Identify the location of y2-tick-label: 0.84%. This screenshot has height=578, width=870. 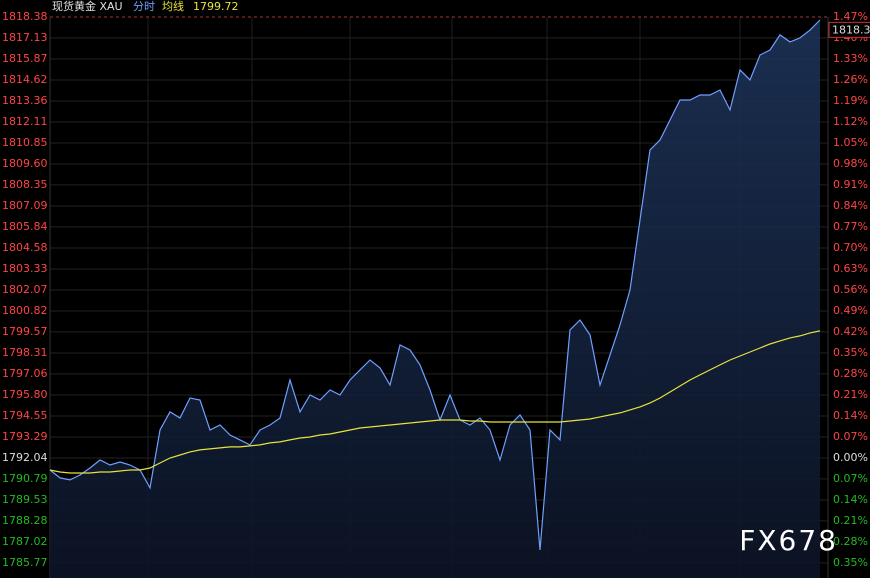
(850, 205).